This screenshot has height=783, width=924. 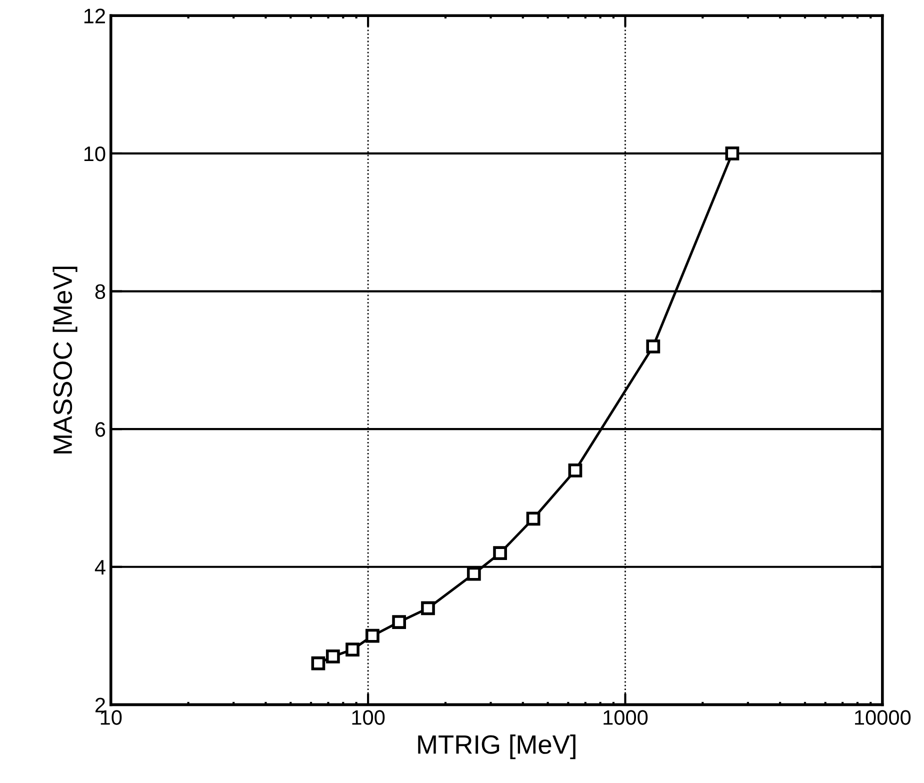 What do you see at coordinates (100, 292) in the screenshot?
I see `y-tick-label: 8` at bounding box center [100, 292].